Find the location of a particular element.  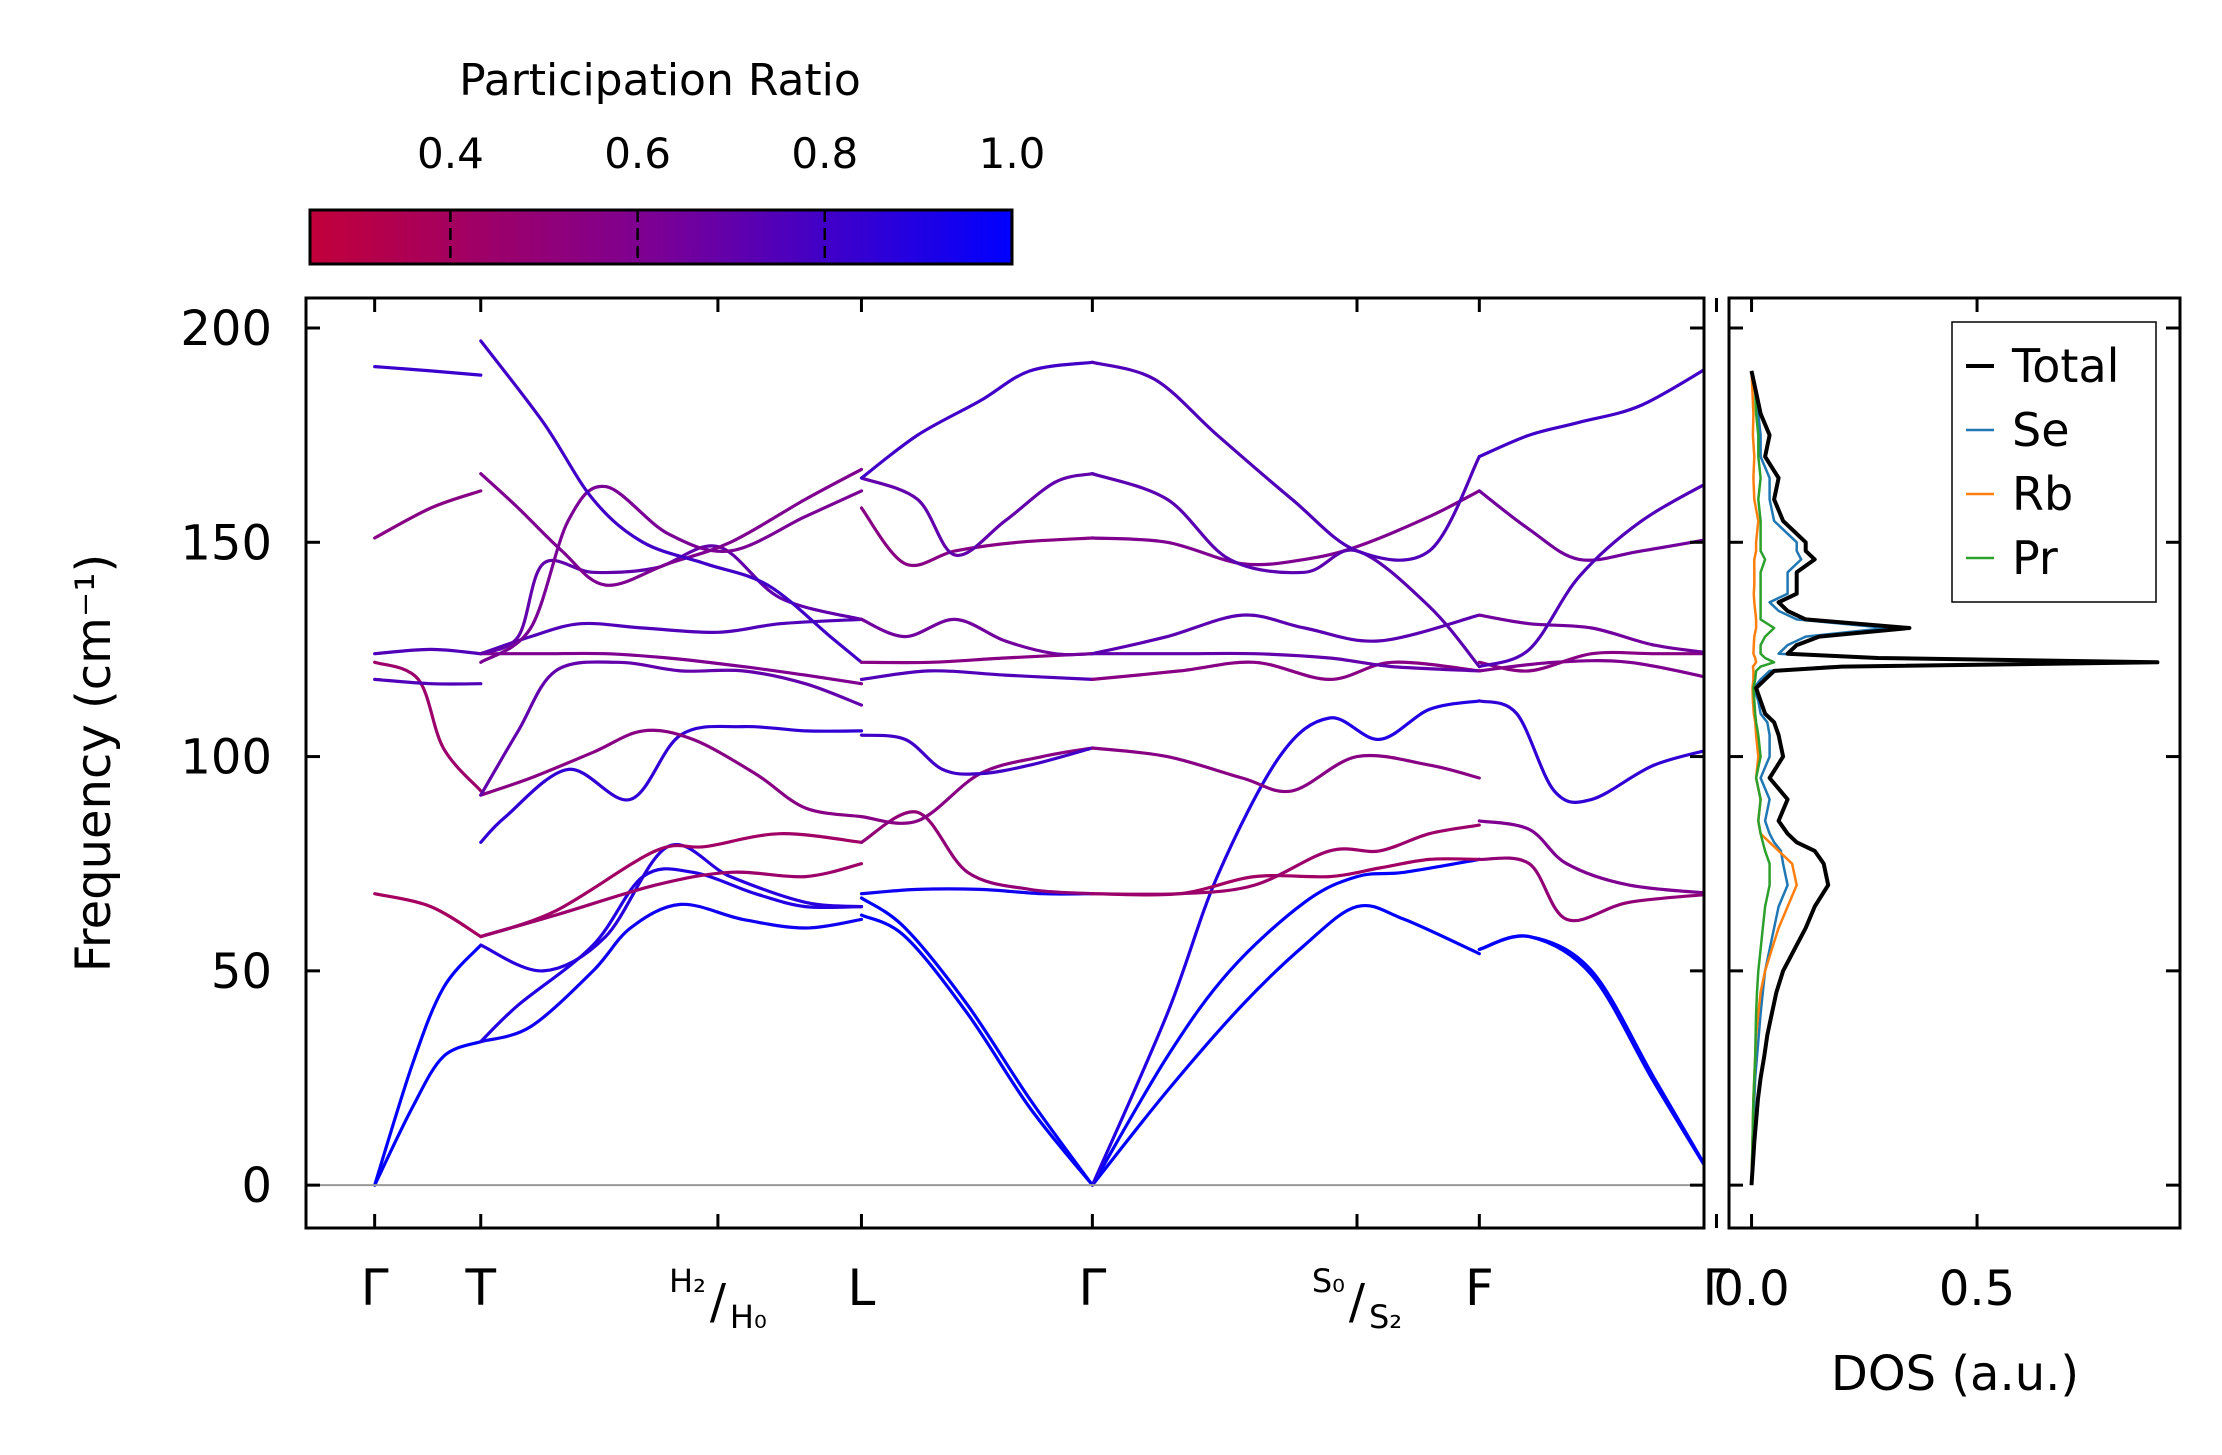

y-tick-label: 0 is located at coordinates (256, 1186).